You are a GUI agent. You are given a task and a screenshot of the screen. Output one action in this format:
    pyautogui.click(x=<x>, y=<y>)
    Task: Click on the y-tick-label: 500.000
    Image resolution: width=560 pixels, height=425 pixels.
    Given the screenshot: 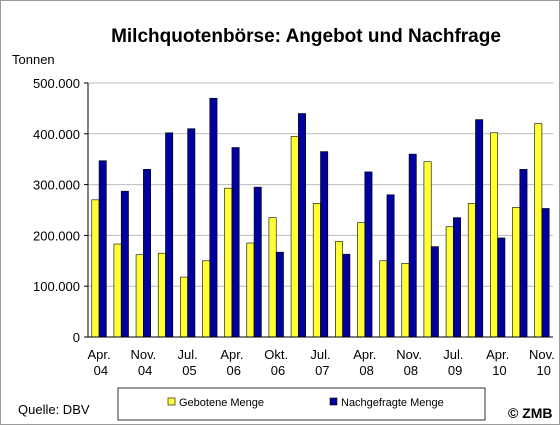 What is the action you would take?
    pyautogui.click(x=56, y=83)
    